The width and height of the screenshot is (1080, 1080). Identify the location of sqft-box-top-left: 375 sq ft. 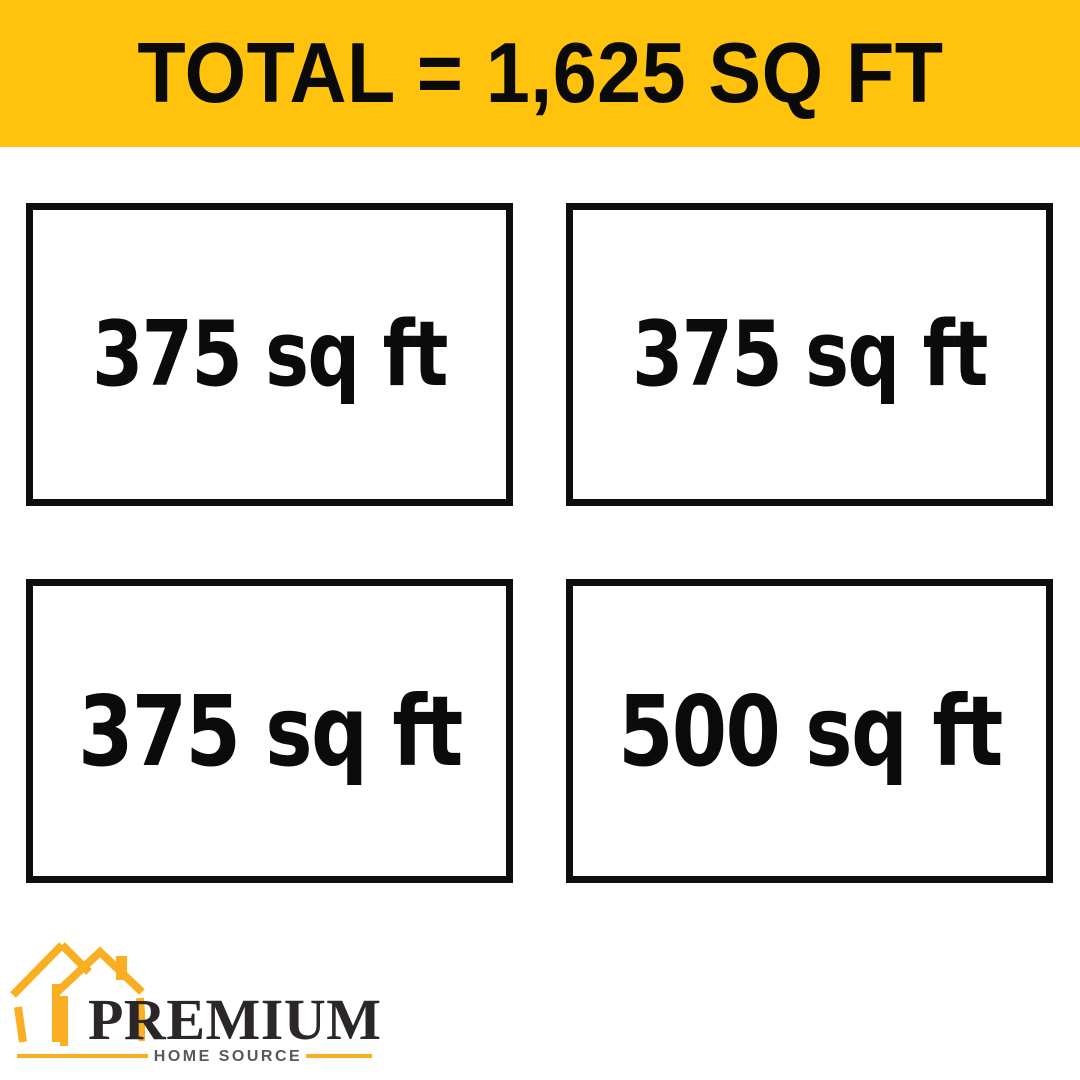
(269, 354).